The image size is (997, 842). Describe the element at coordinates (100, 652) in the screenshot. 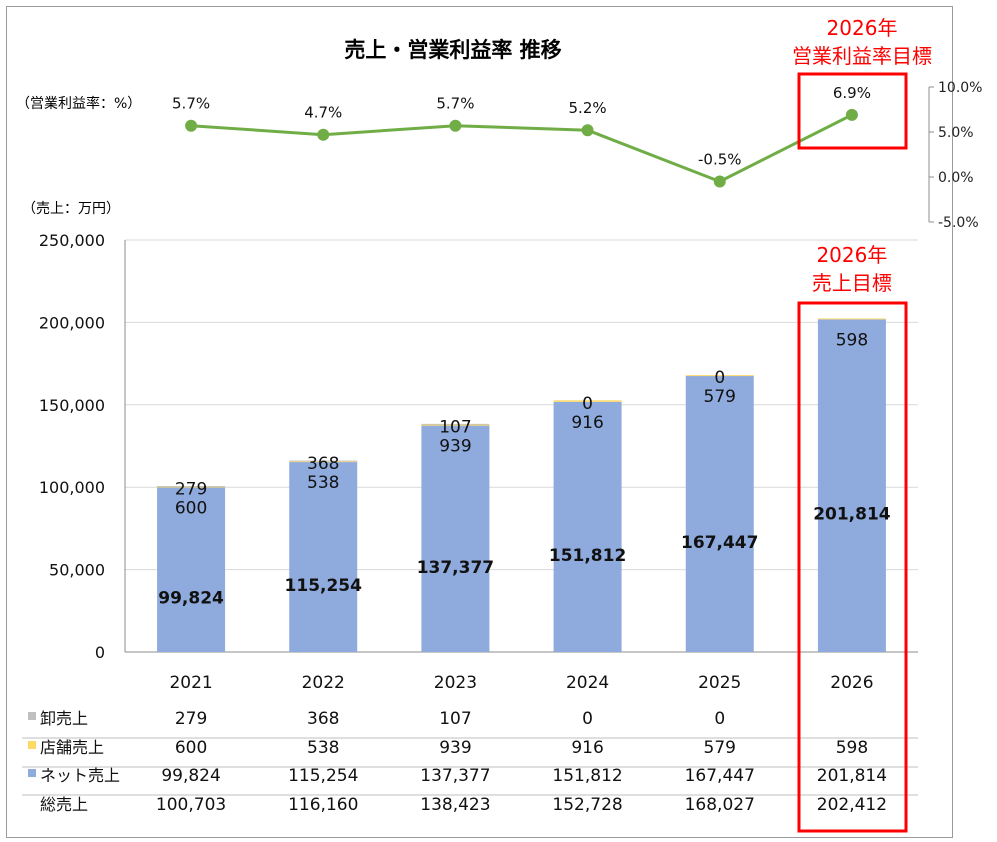

I see `sales-y-tick-label: 0` at that location.